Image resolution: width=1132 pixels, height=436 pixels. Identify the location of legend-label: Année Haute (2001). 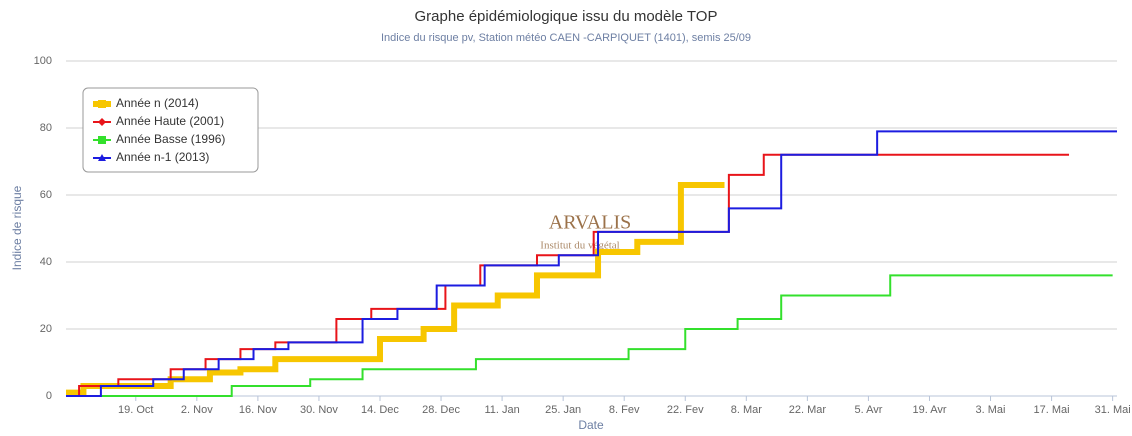
(170, 121).